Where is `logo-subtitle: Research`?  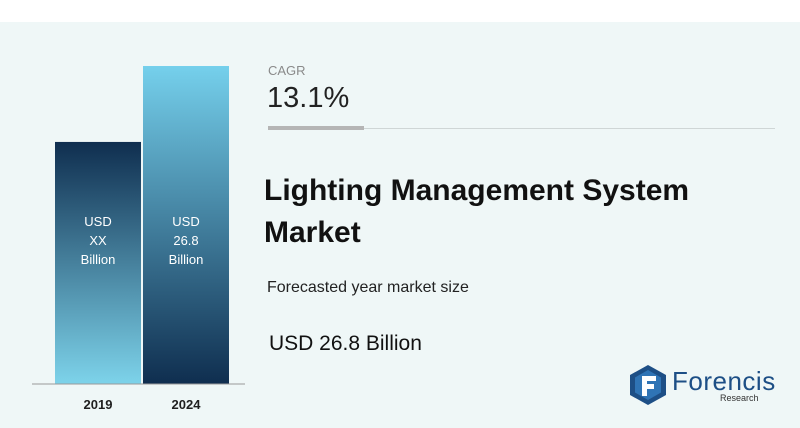
logo-subtitle: Research is located at coordinates (739, 398).